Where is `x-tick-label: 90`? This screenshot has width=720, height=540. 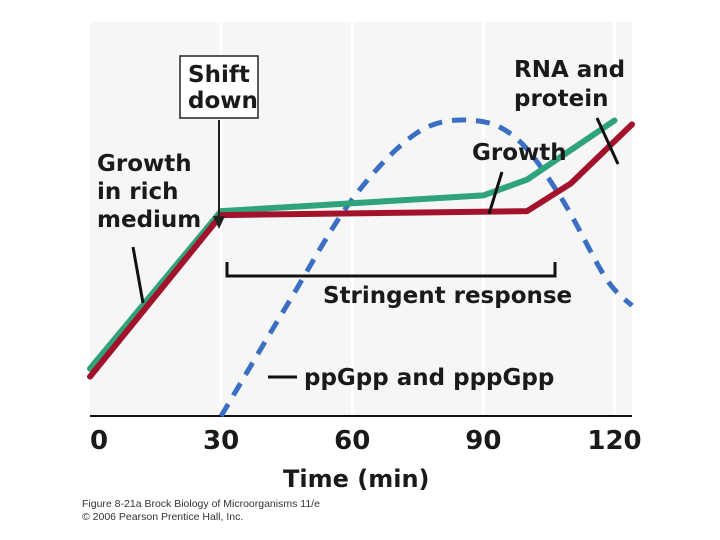 x-tick-label: 90 is located at coordinates (483, 441).